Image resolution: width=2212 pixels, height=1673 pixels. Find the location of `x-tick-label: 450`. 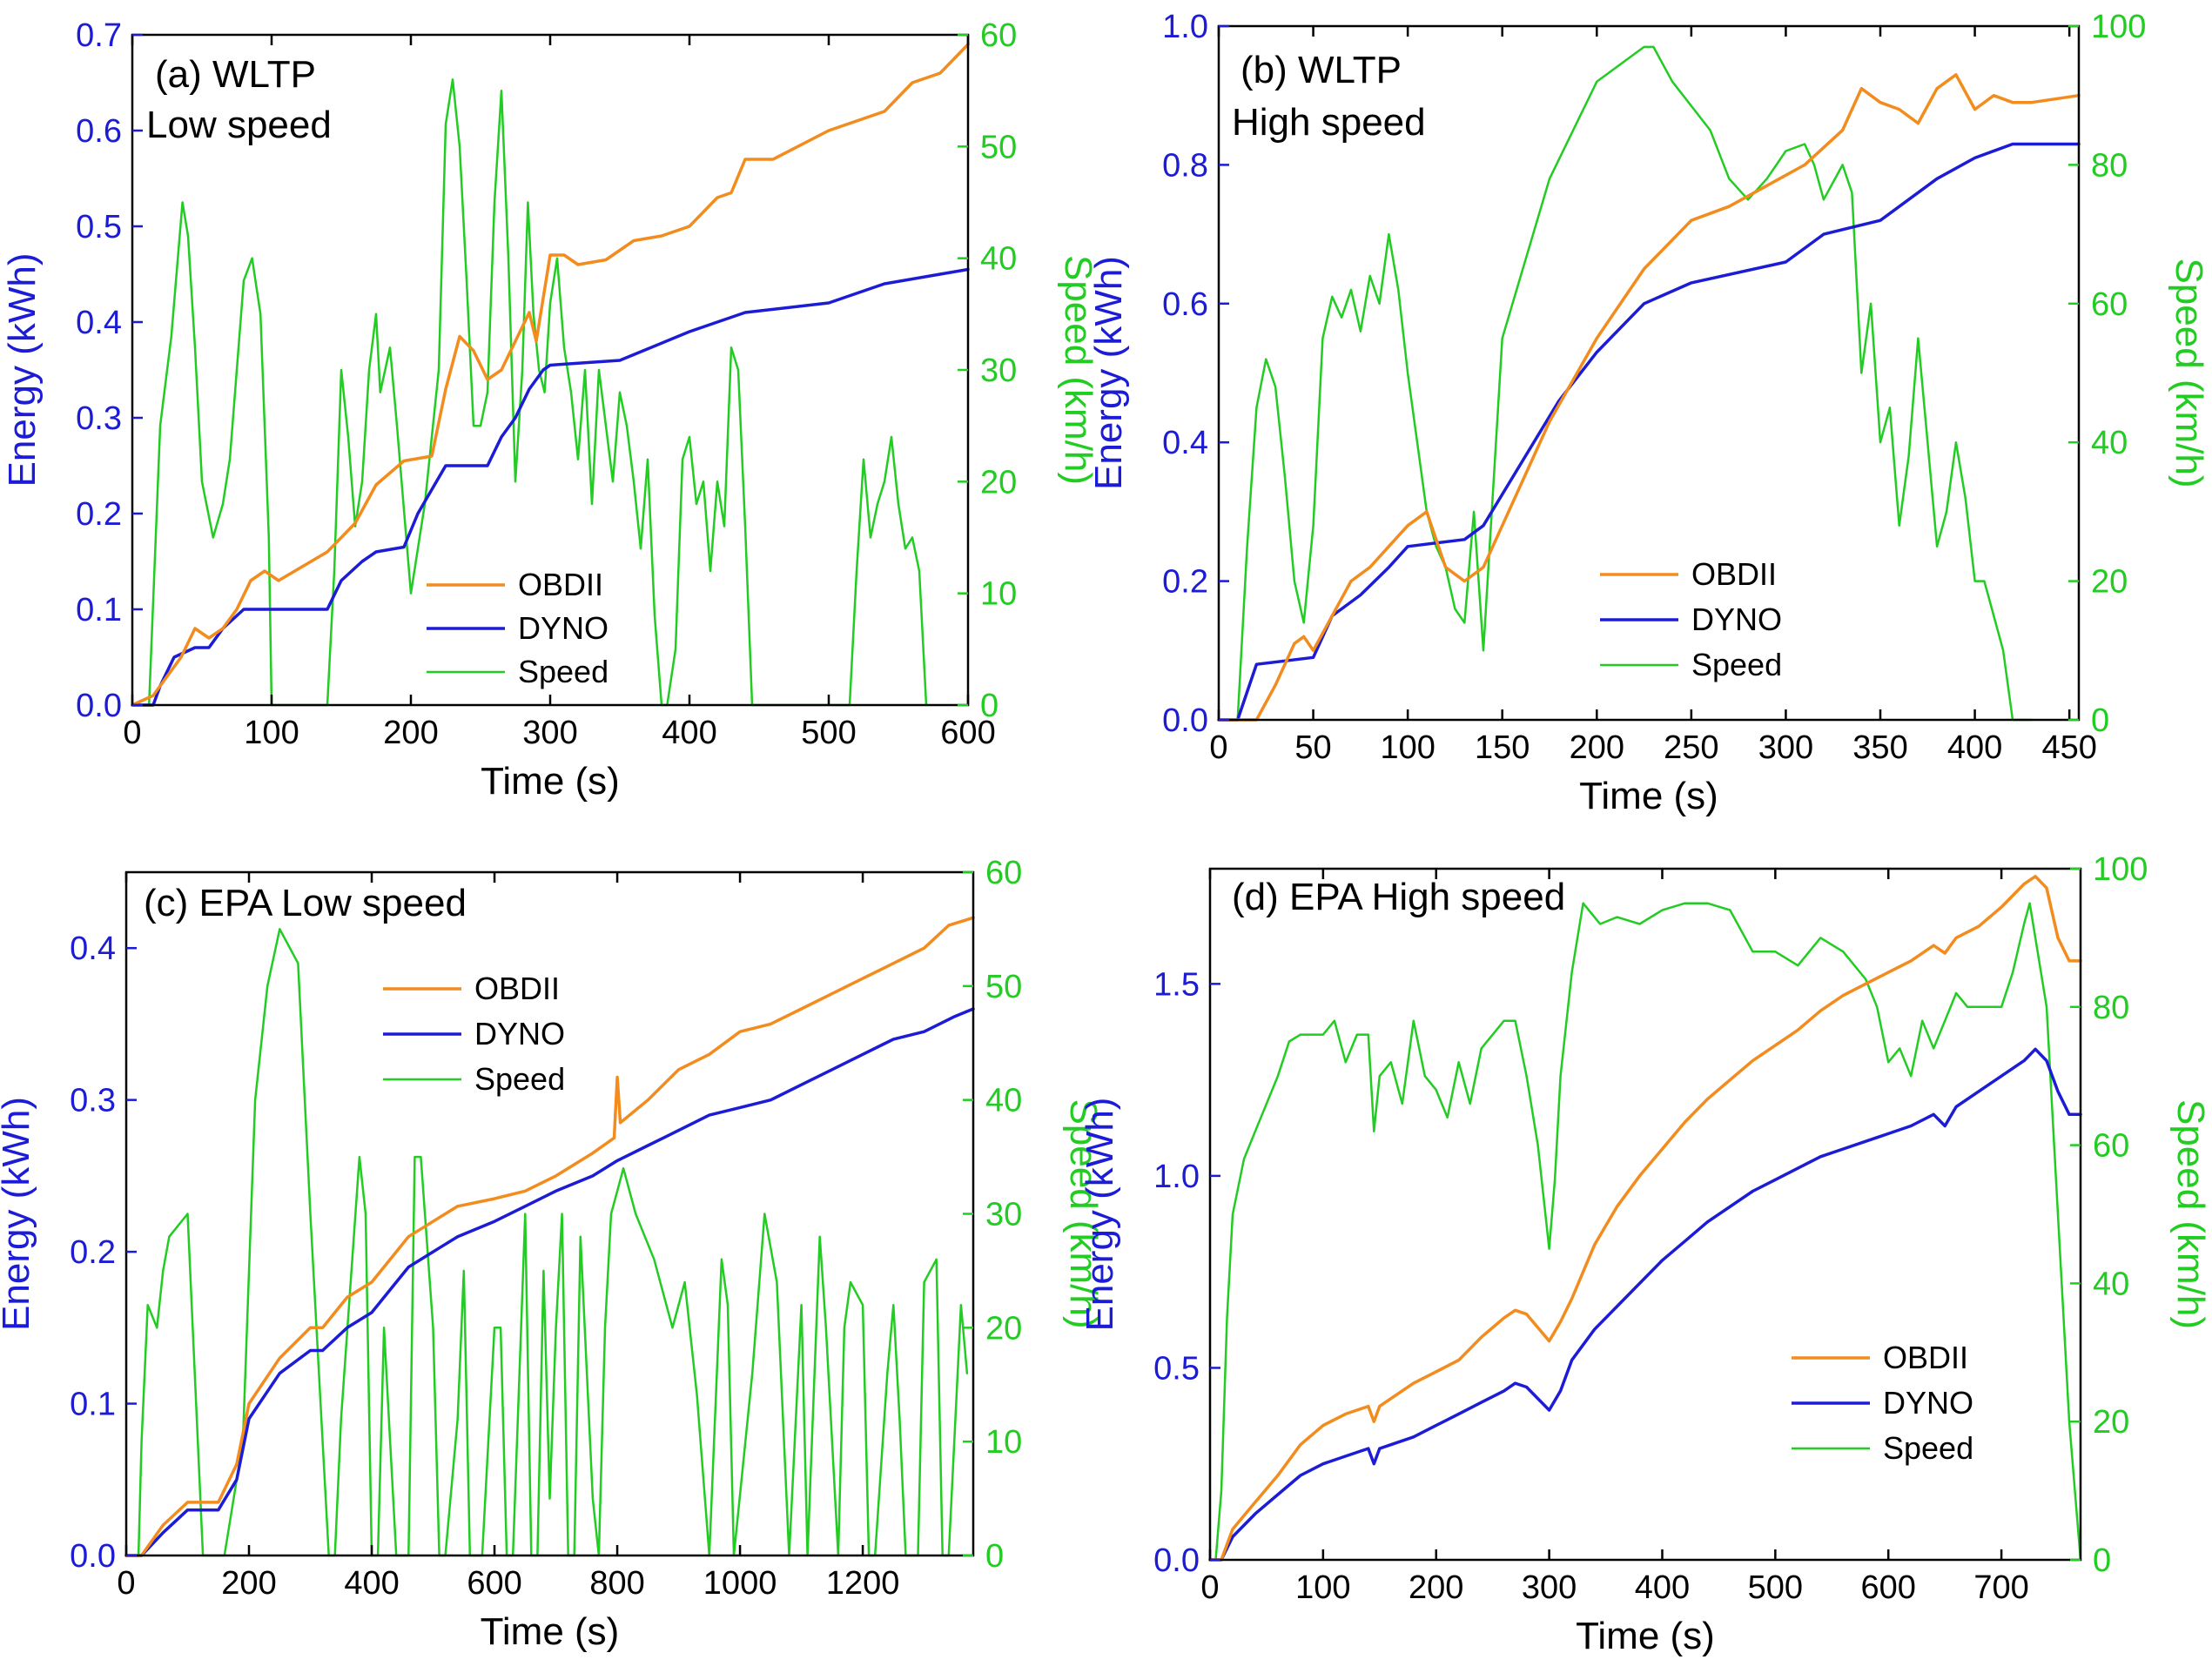

x-tick-label: 450 is located at coordinates (2068, 747).